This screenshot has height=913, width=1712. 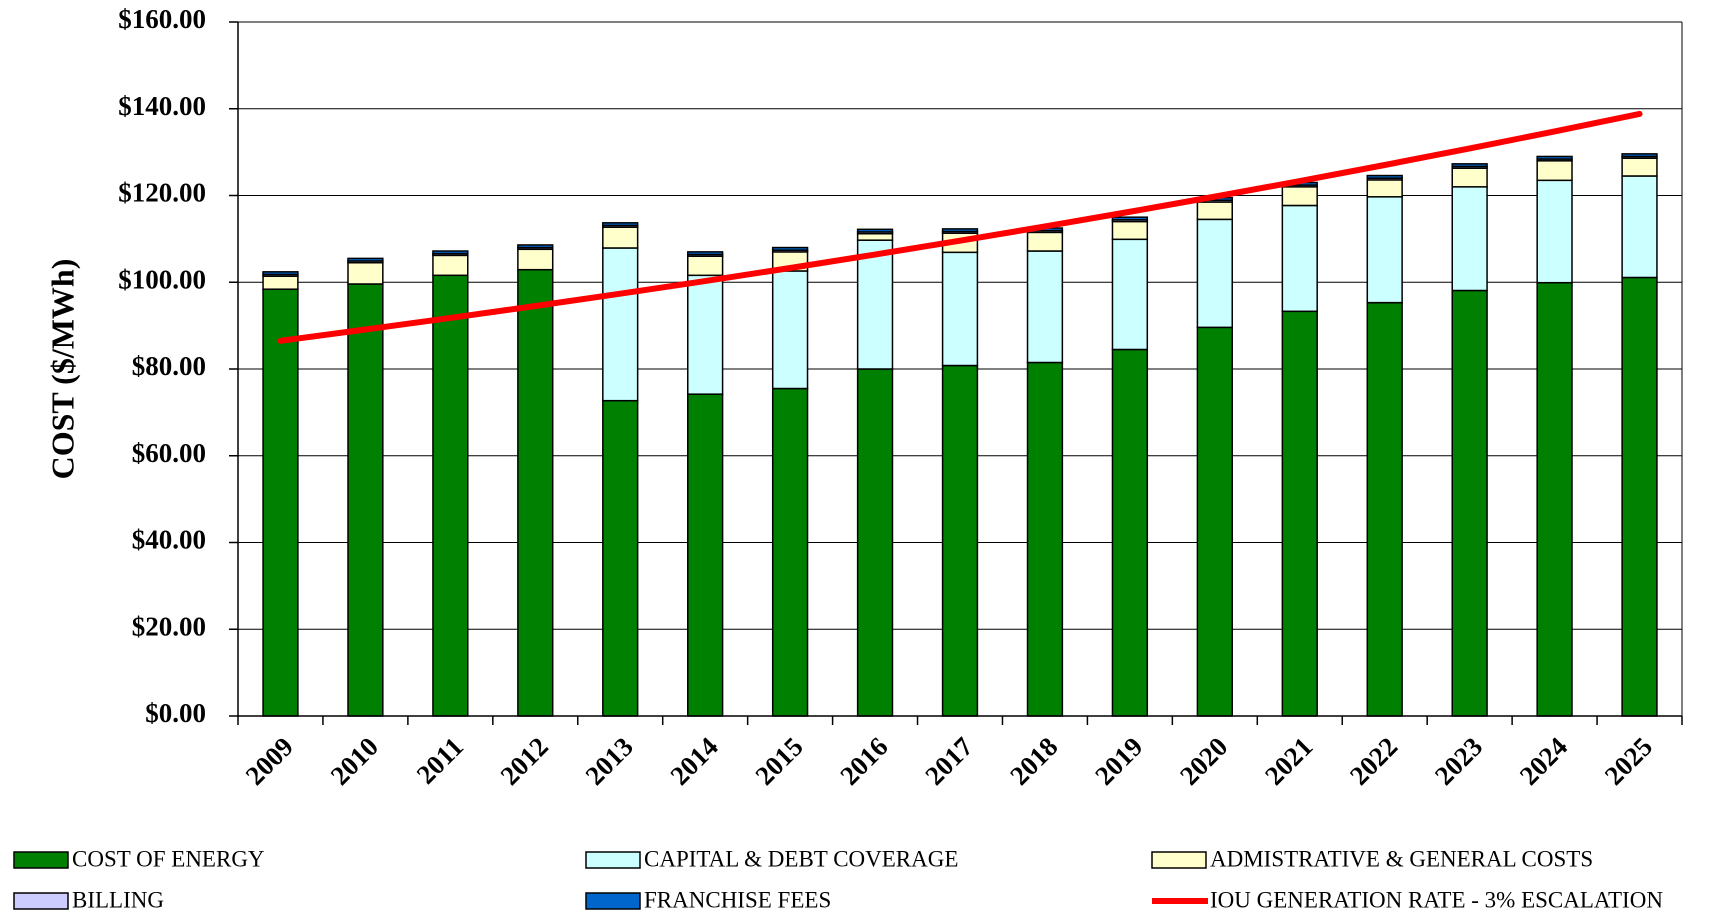 I want to click on y-tick-label: $40.00, so click(x=169, y=540).